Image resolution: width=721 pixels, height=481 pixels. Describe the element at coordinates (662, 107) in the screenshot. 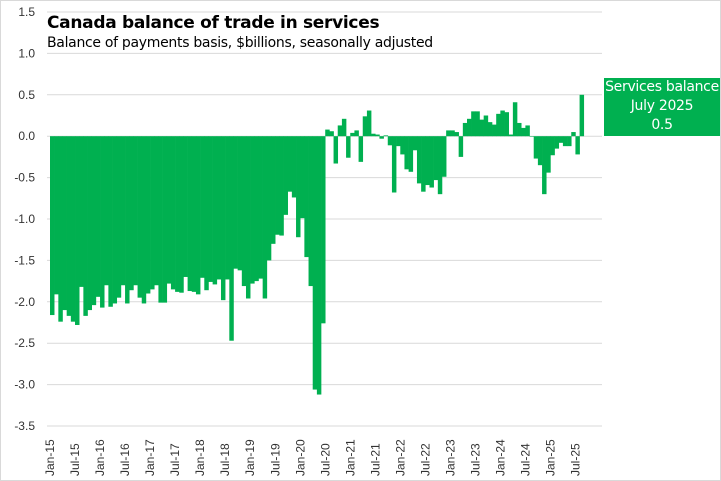

I see `latest-value-callout: Services balance July 2025 0.5` at that location.